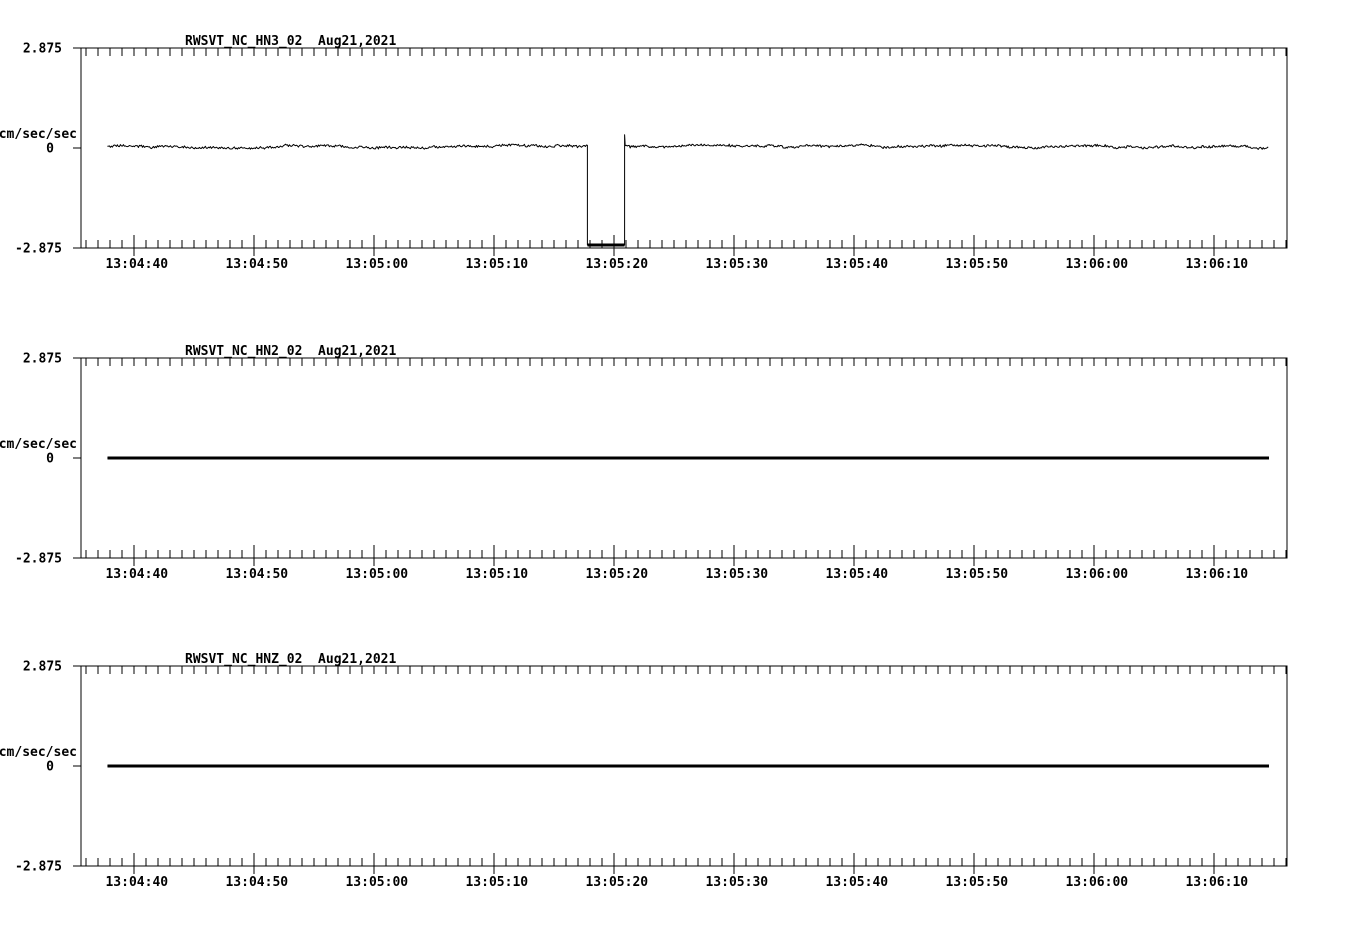 The width and height of the screenshot is (1358, 928). I want to click on panel-title: RWSVT_NC_HN3_02 Aug21,2021, so click(290, 41).